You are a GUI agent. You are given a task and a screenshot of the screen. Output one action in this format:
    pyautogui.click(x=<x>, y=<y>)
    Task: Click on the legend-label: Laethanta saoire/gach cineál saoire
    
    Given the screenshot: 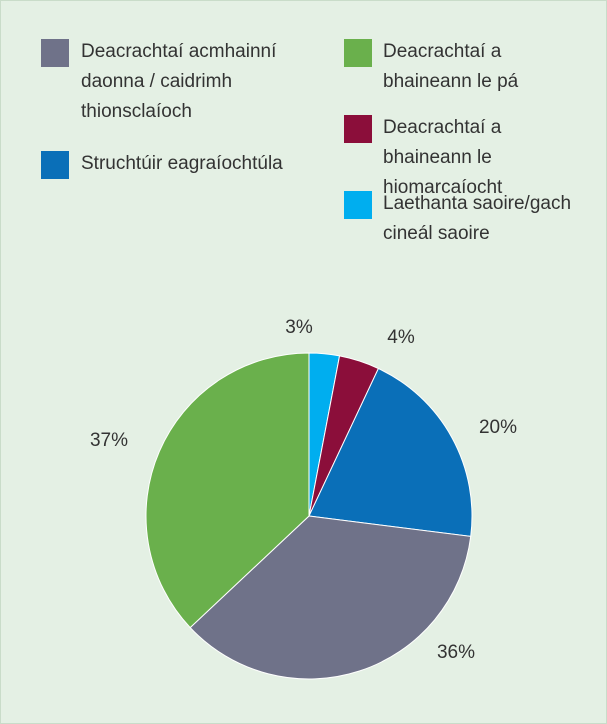 What is the action you would take?
    pyautogui.click(x=477, y=218)
    